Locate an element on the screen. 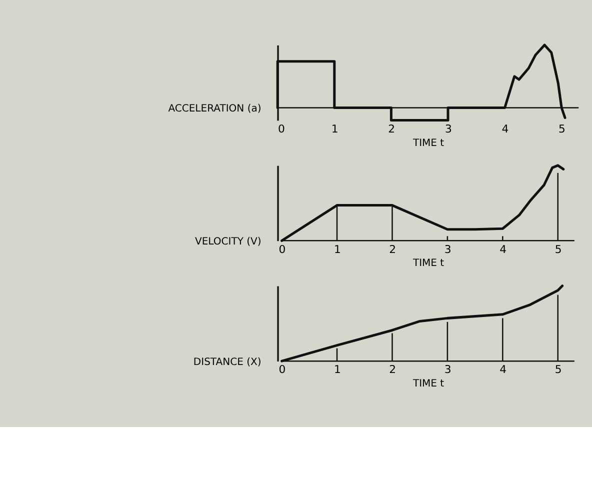 The image size is (592, 485). y-axis-title: DISTANCE (X) is located at coordinates (227, 362).